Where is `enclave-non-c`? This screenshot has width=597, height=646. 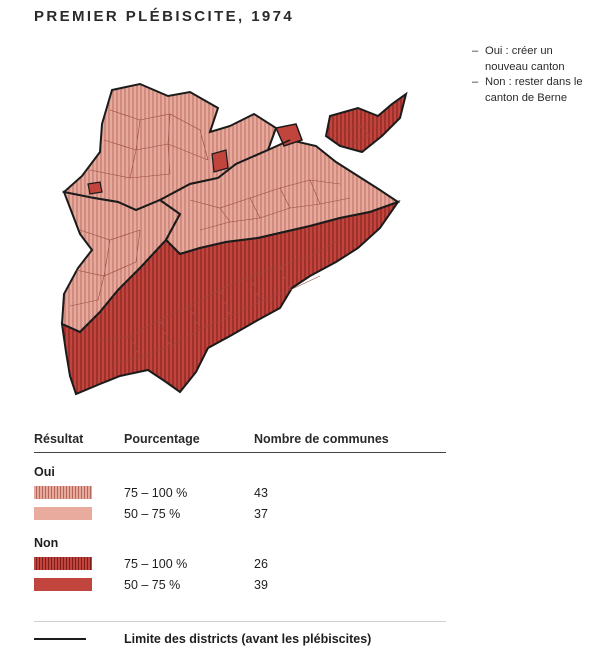
enclave-non-c is located at coordinates (95, 188).